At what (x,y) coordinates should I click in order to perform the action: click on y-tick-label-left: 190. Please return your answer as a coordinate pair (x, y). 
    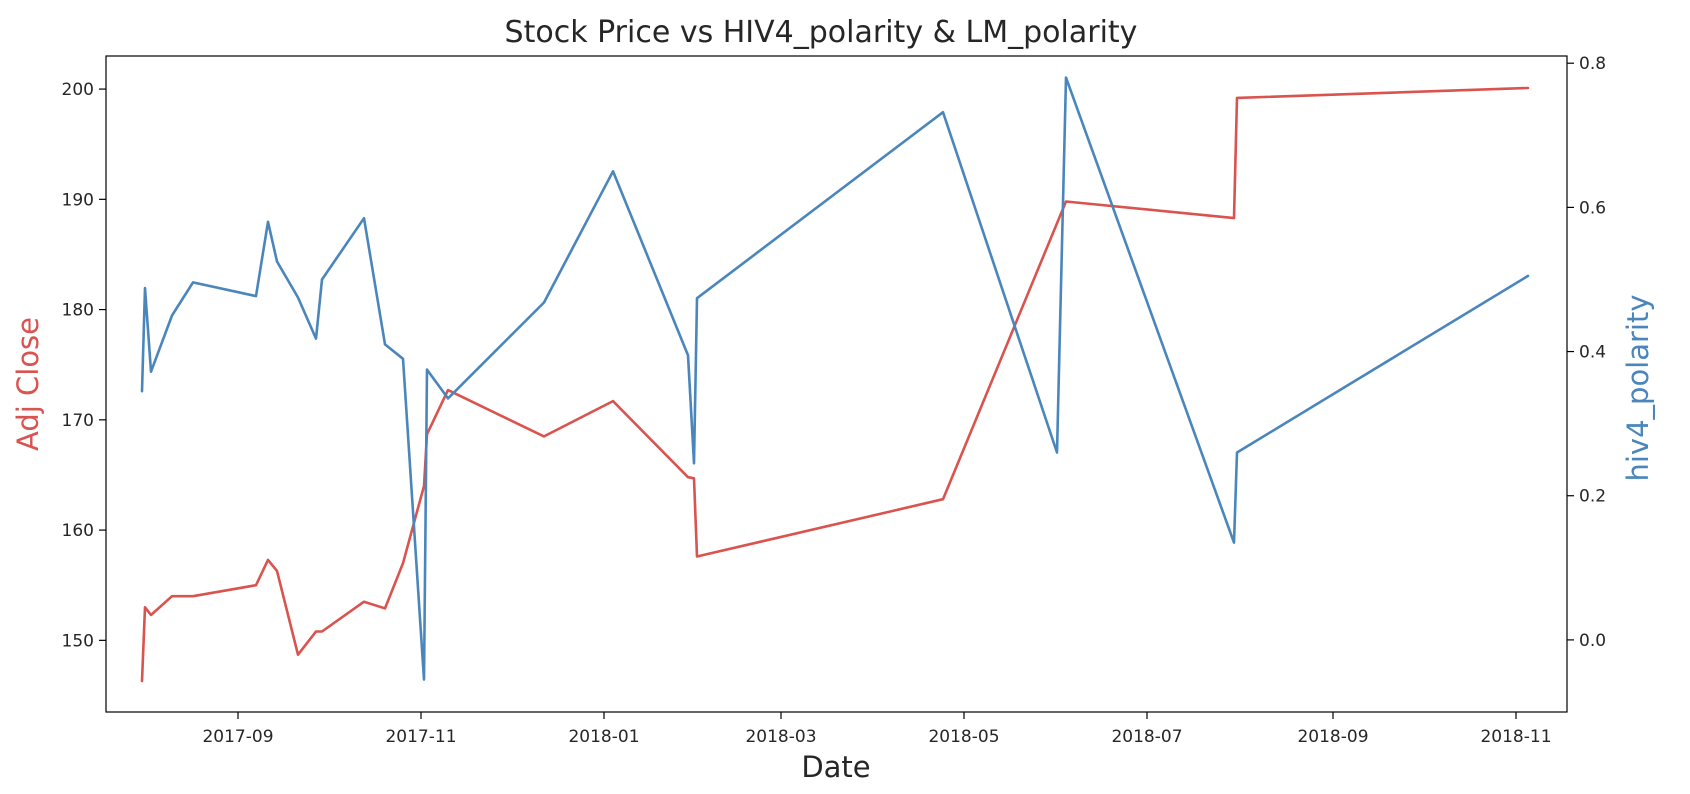
    Looking at the image, I should click on (78, 200).